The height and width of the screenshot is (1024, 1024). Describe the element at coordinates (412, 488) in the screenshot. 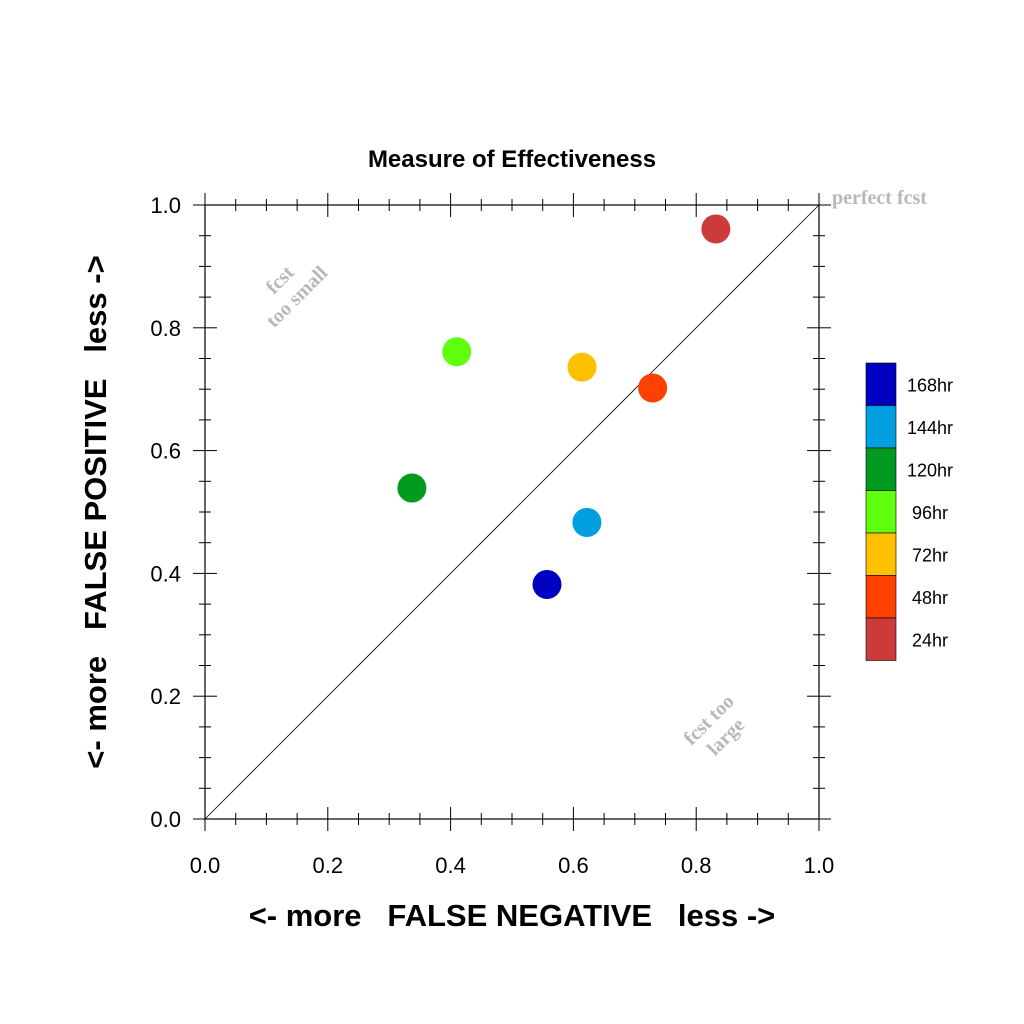

I see `data-point-120hr` at that location.